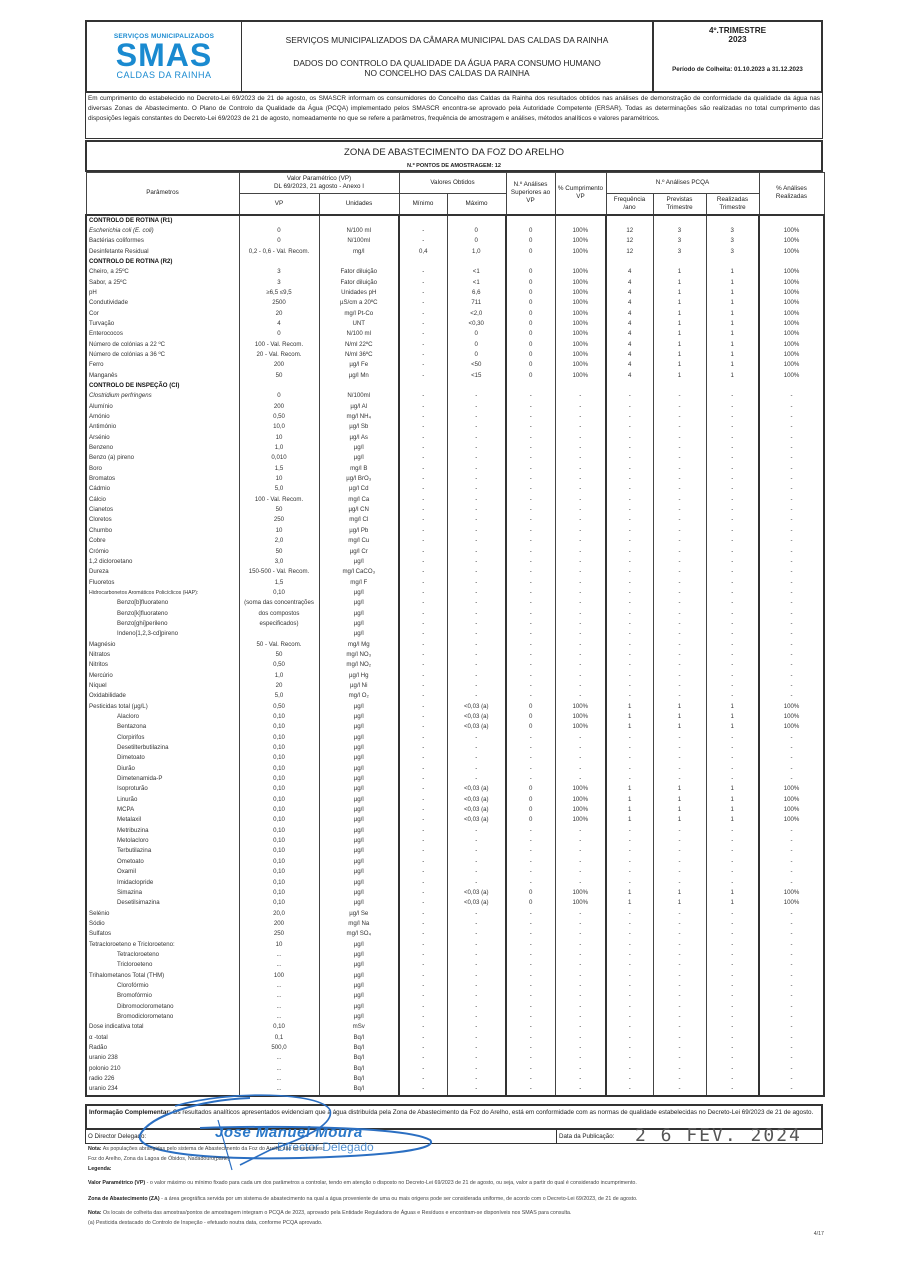 This screenshot has width=912, height=1280. I want to click on table-cell: µg/l Sb, so click(359, 427).